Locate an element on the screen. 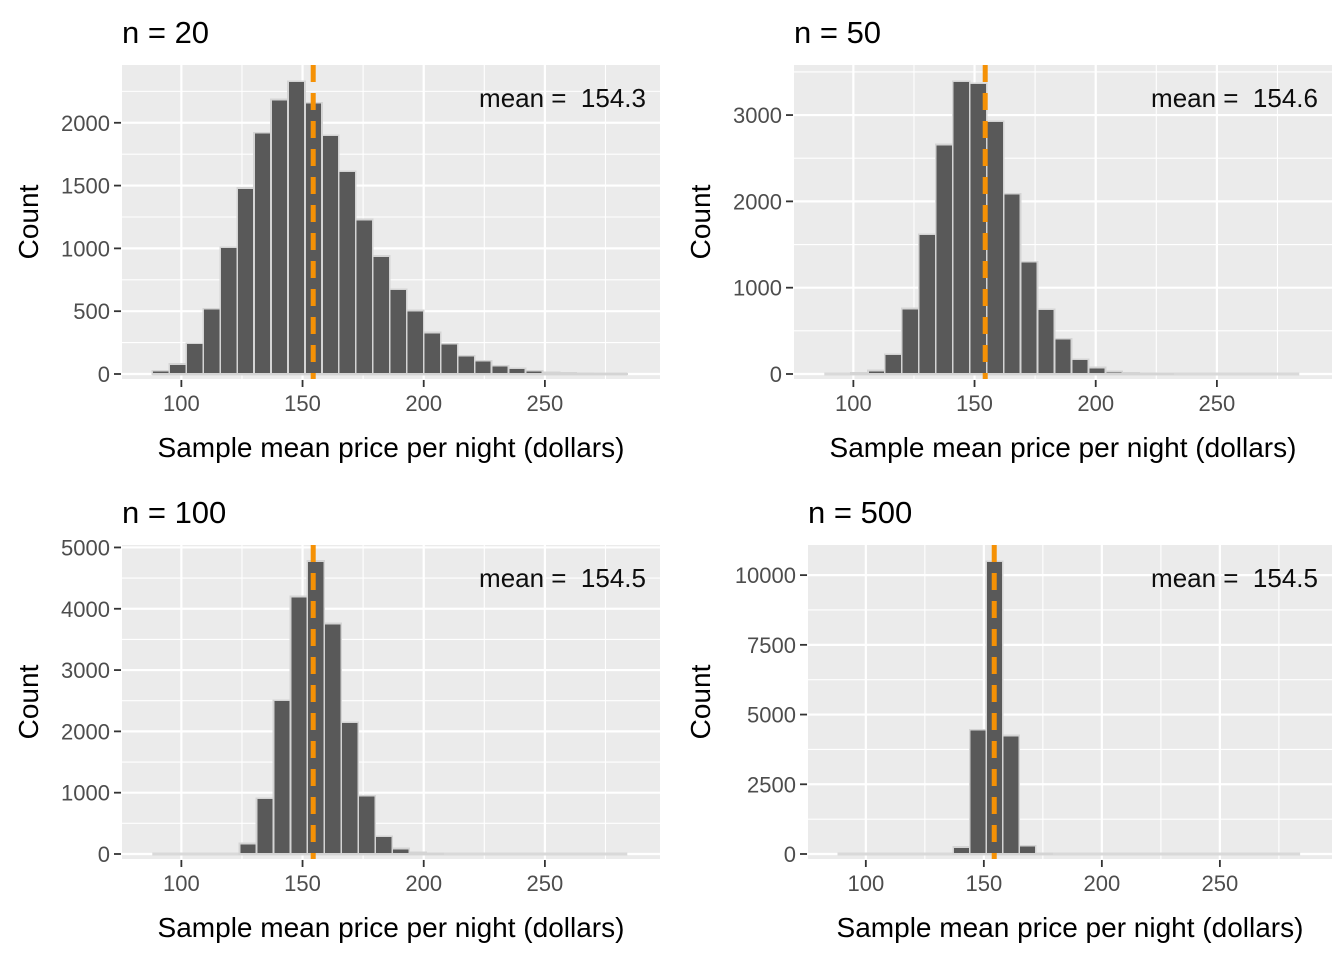 The height and width of the screenshot is (960, 1344). panel-title: n = 500 is located at coordinates (860, 512).